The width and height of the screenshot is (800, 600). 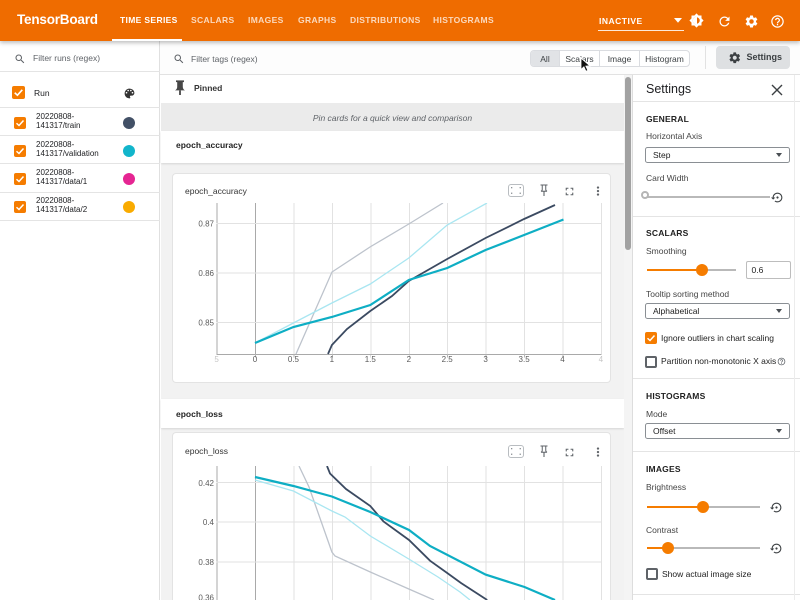 What do you see at coordinates (485, 359) in the screenshot?
I see `svg-text: 3` at bounding box center [485, 359].